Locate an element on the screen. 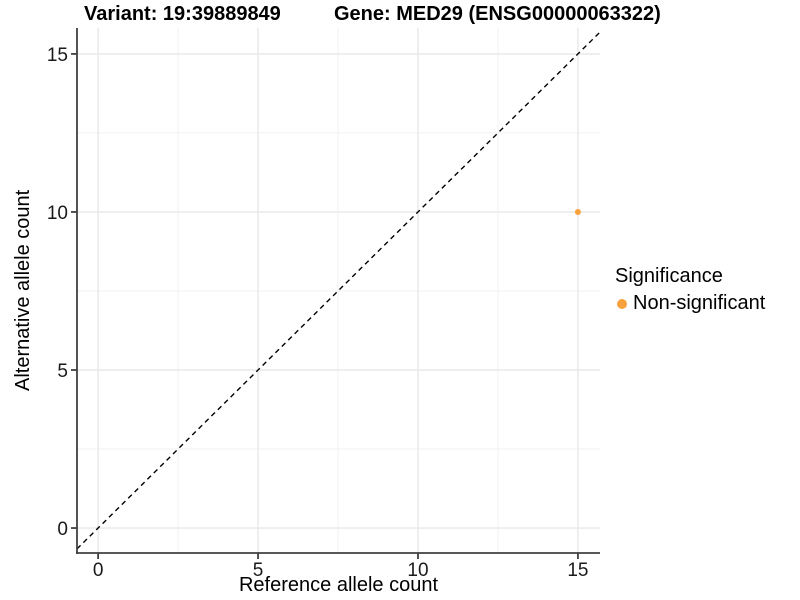 This screenshot has height=600, width=800. y-tick-label: 0 is located at coordinates (62, 529).